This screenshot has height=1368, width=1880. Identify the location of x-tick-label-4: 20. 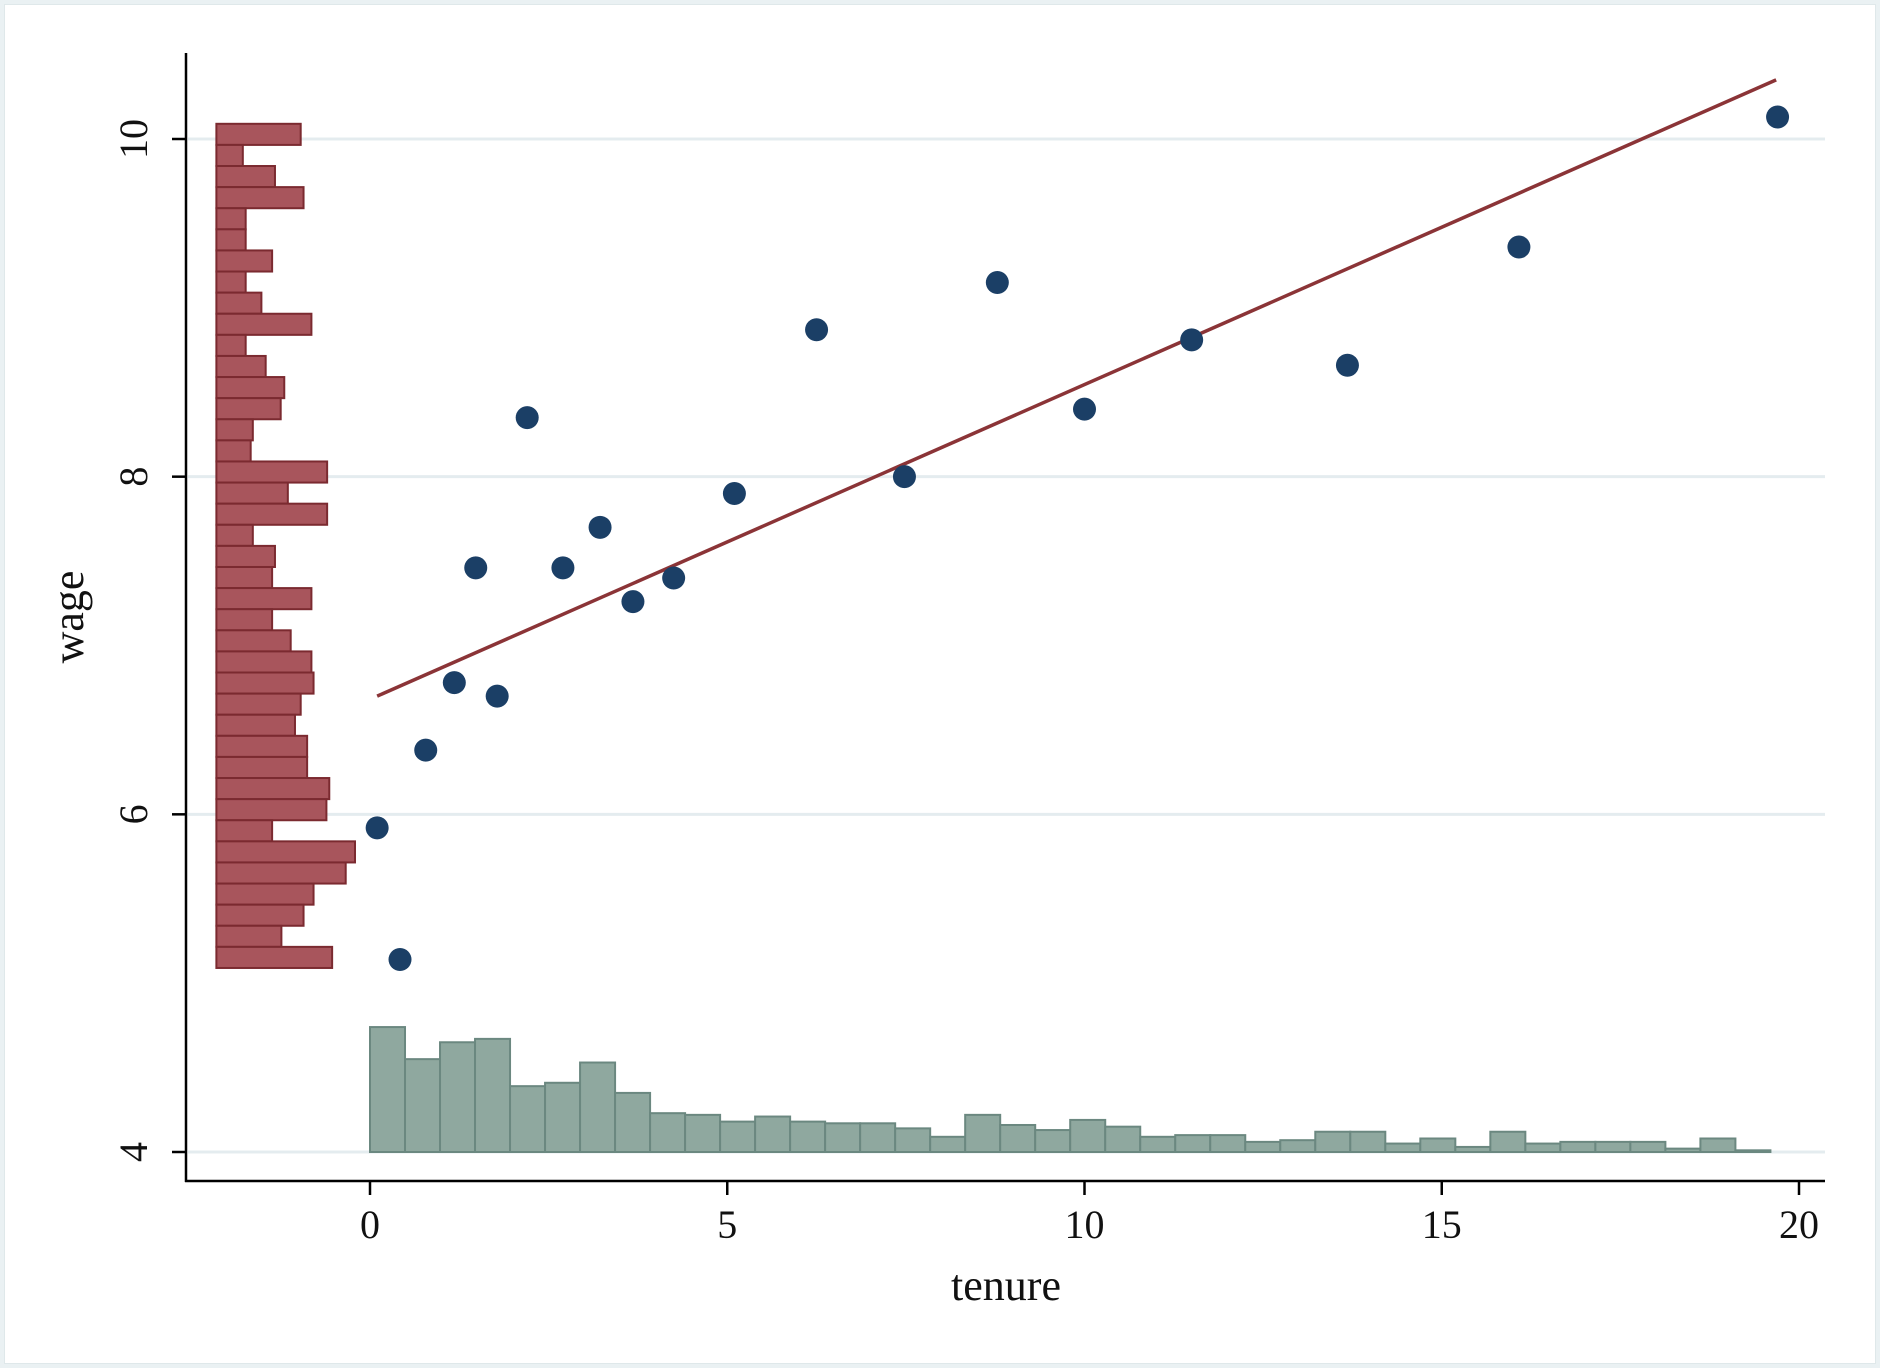
(1799, 1224).